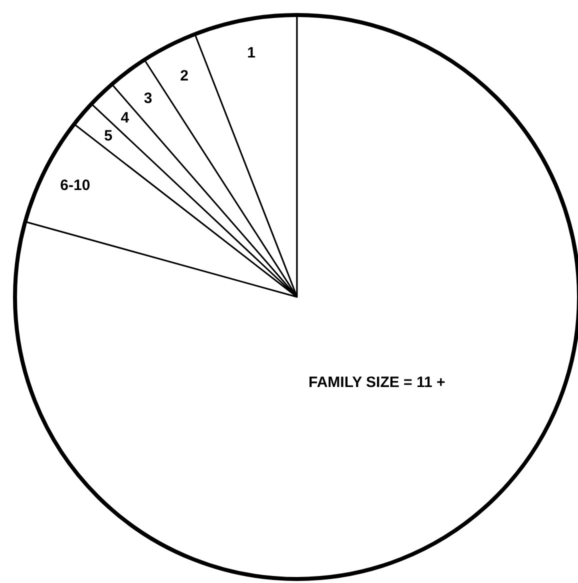 The height and width of the screenshot is (583, 578). I want to click on slice-label: 3, so click(148, 99).